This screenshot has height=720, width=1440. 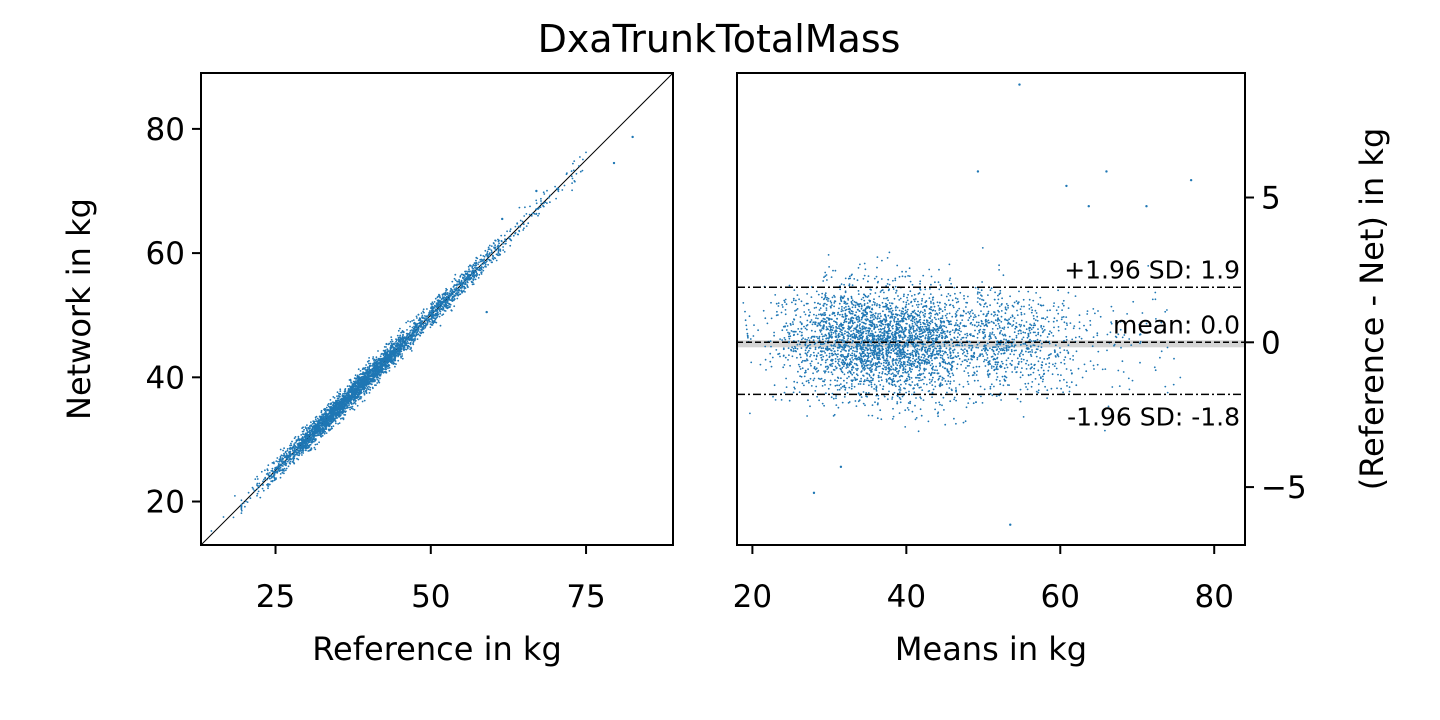 I want to click on left-y-tick-label: 80, so click(x=165, y=130).